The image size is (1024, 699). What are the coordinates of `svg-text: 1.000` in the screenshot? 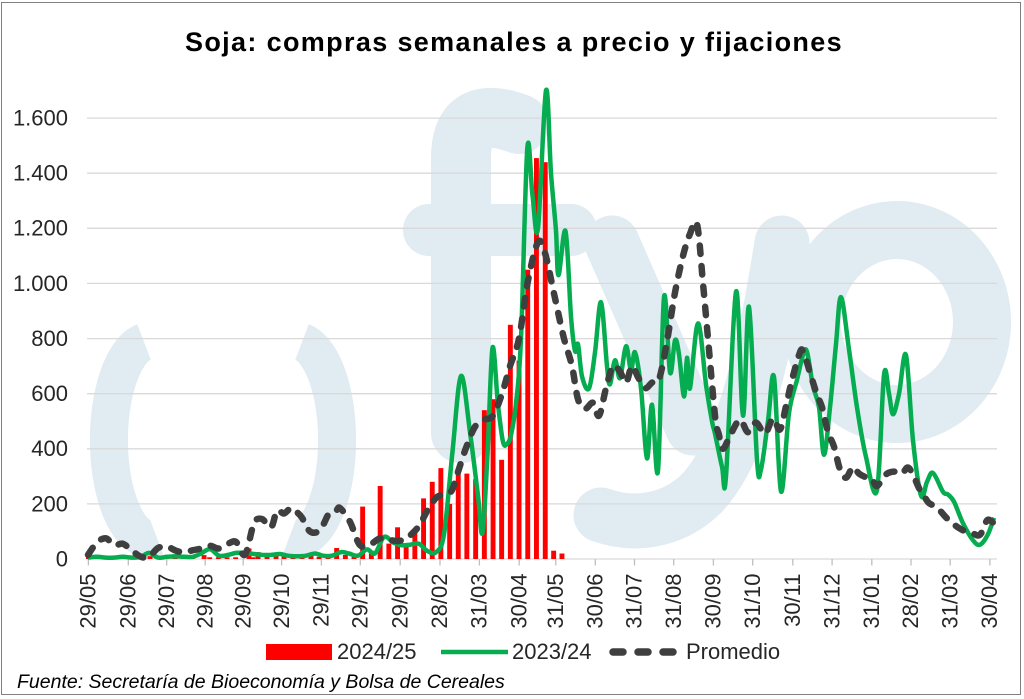 It's located at (40, 283).